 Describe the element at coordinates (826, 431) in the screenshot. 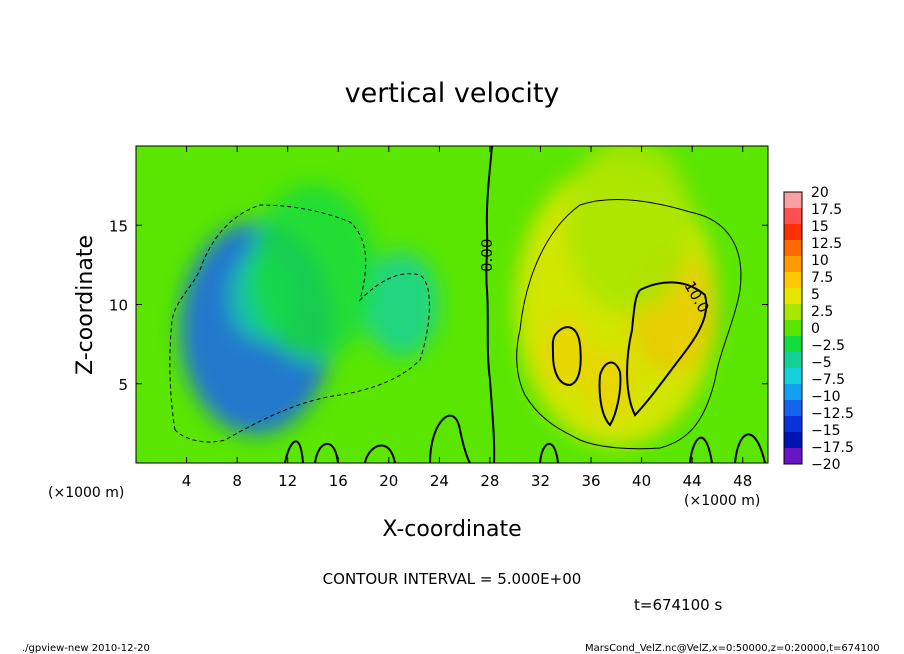

I see `colorbar-label: −15` at that location.